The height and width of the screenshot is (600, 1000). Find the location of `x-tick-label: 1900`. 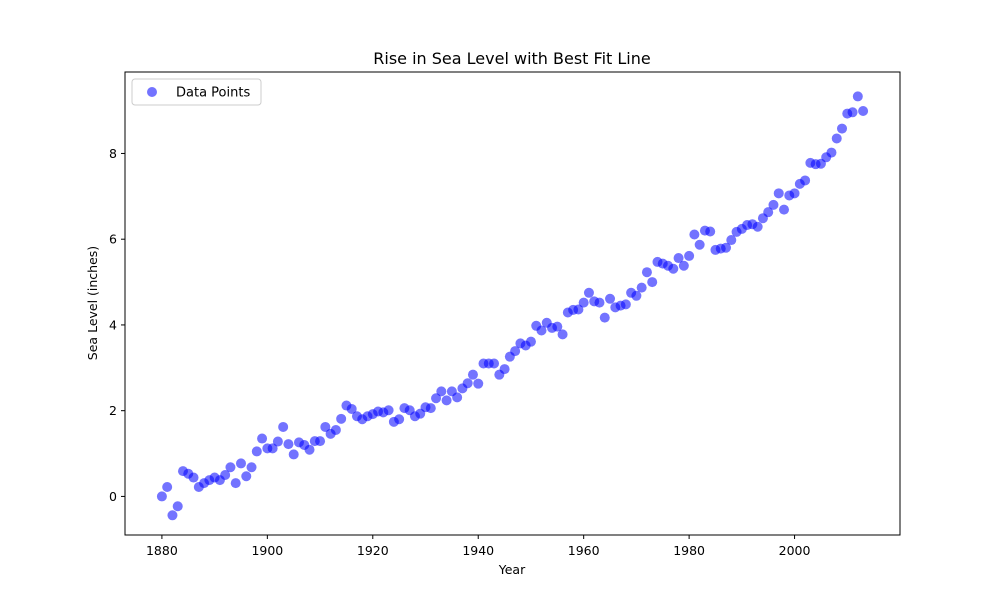

x-tick-label: 1900 is located at coordinates (267, 550).